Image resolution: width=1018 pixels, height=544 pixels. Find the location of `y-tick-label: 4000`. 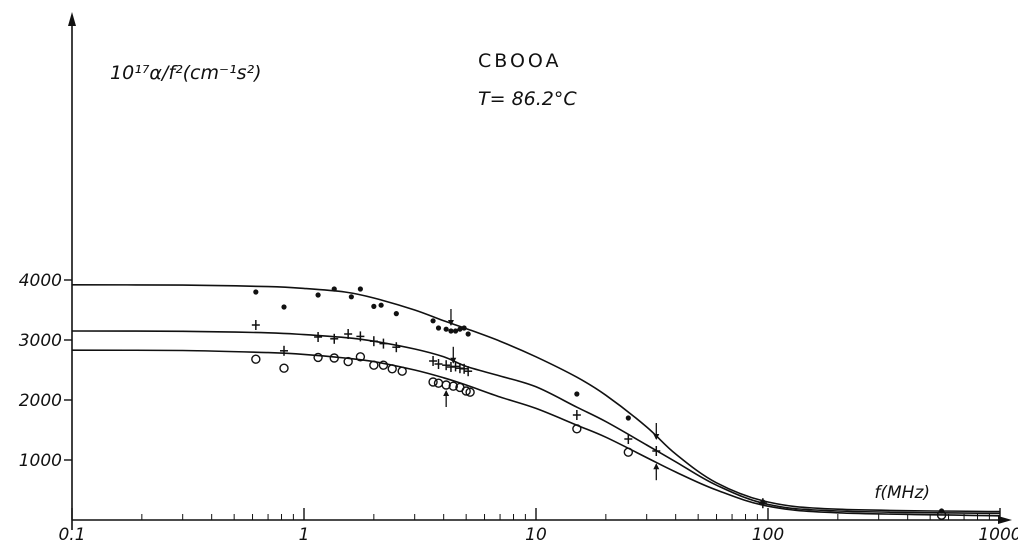

y-tick-label: 4000 is located at coordinates (40, 281).